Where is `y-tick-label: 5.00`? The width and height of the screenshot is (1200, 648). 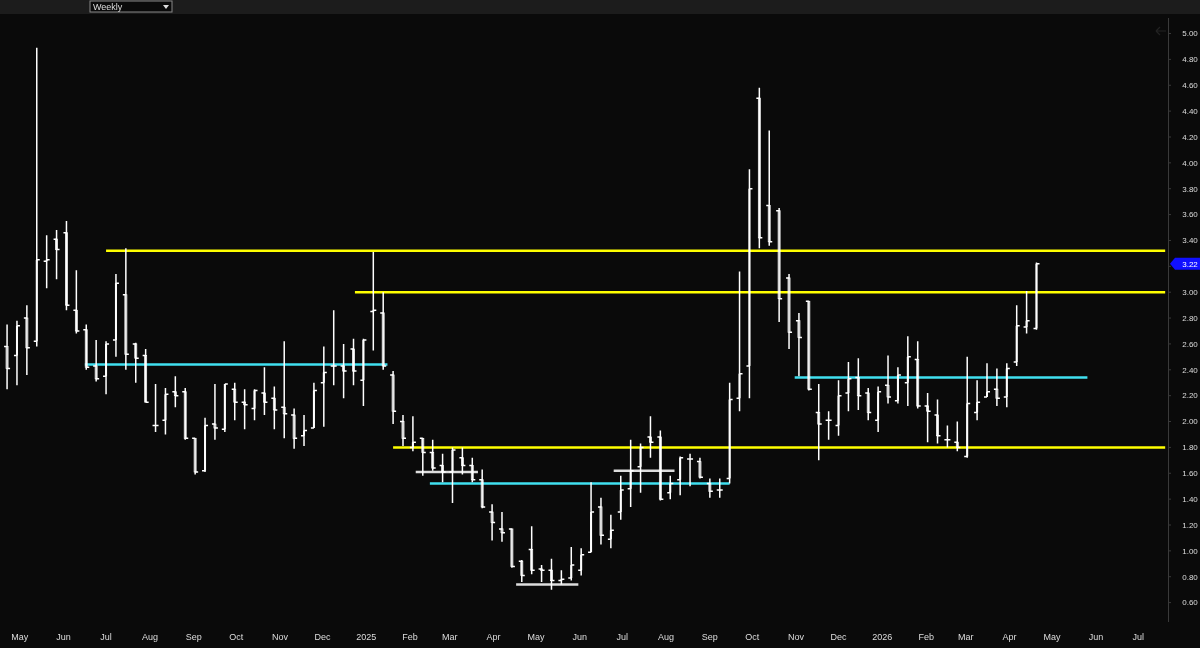 y-tick-label: 5.00 is located at coordinates (1190, 34).